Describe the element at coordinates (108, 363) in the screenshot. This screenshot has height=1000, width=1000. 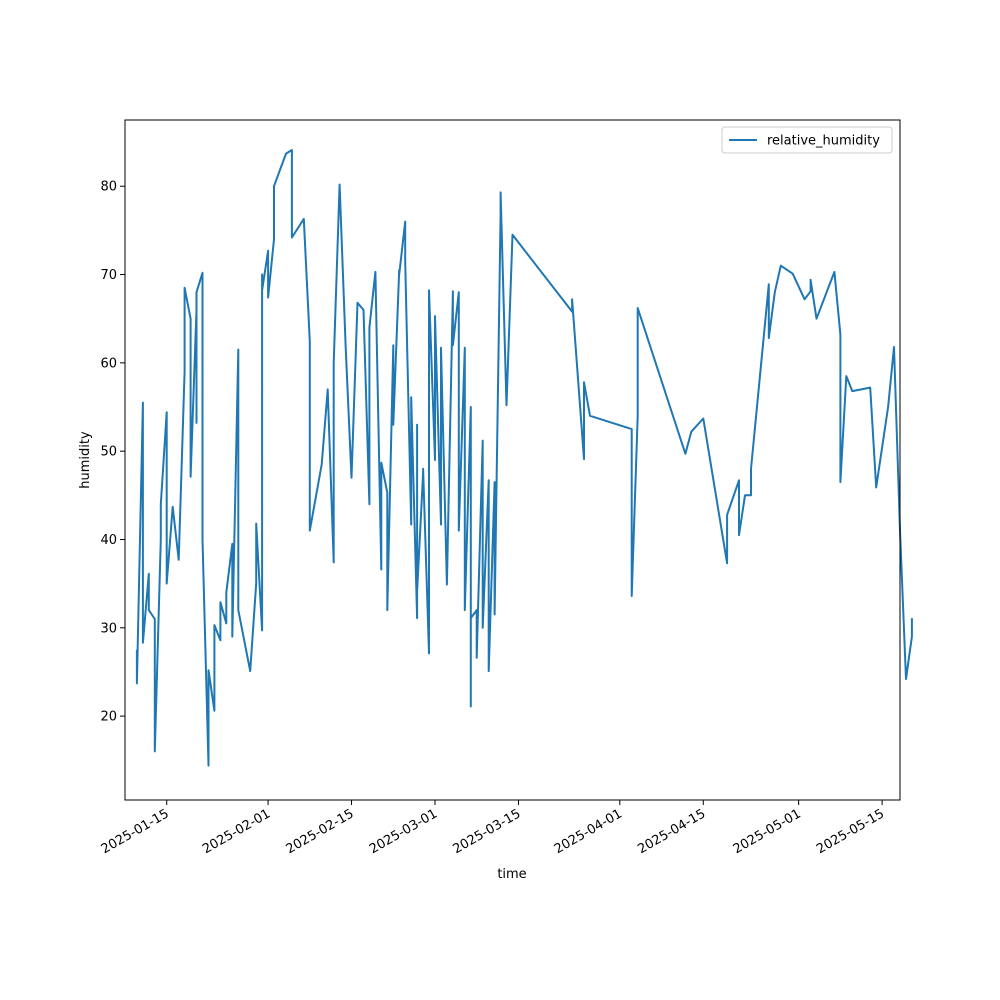
I see `y-tick-label: 60` at that location.